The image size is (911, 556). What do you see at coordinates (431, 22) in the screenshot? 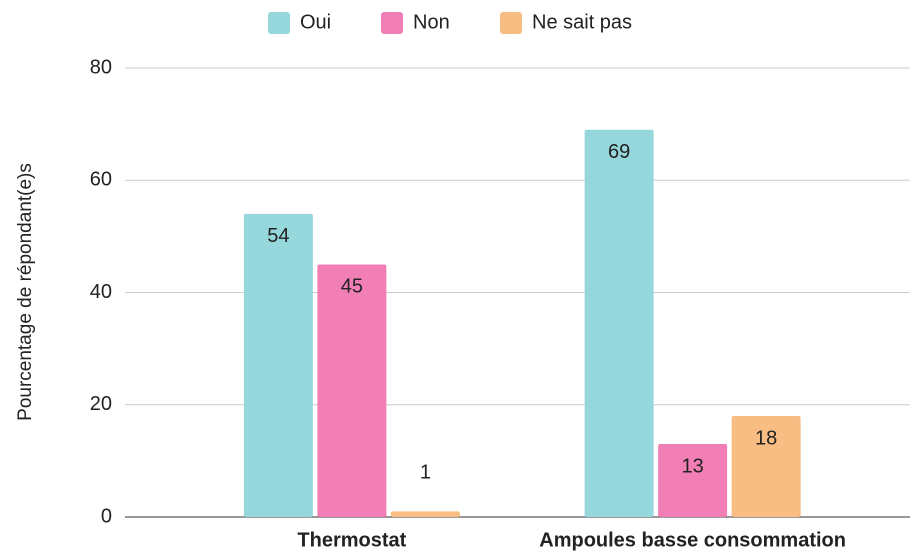
I see `legend-label: Non` at bounding box center [431, 22].